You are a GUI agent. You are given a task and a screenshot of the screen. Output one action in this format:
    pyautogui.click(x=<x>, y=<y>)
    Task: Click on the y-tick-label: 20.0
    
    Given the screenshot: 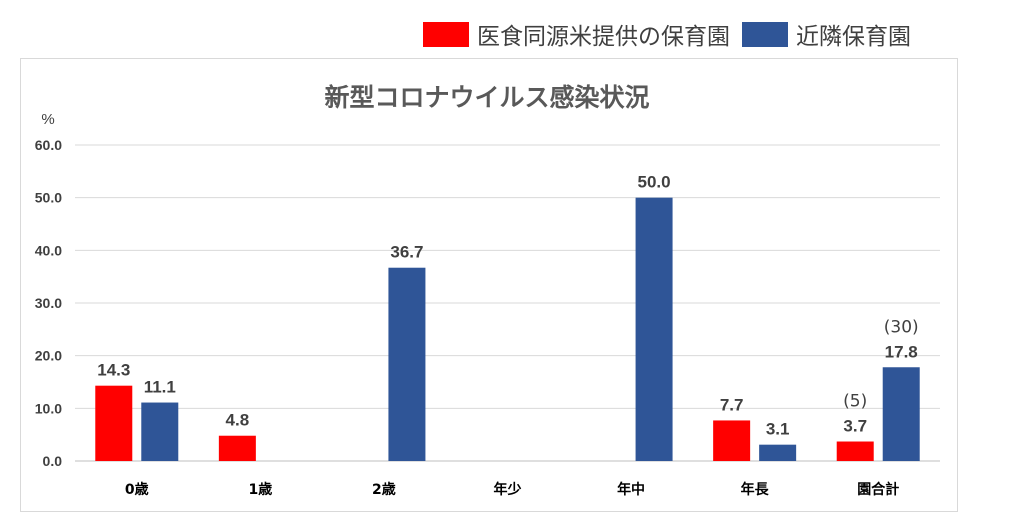 What is the action you would take?
    pyautogui.click(x=48, y=356)
    